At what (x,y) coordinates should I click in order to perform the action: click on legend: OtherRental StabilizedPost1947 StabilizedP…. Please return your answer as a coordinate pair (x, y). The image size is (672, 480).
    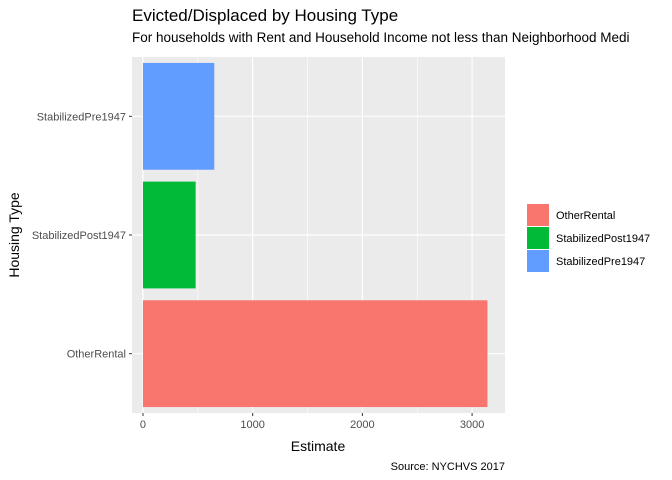
    Looking at the image, I should click on (588, 238).